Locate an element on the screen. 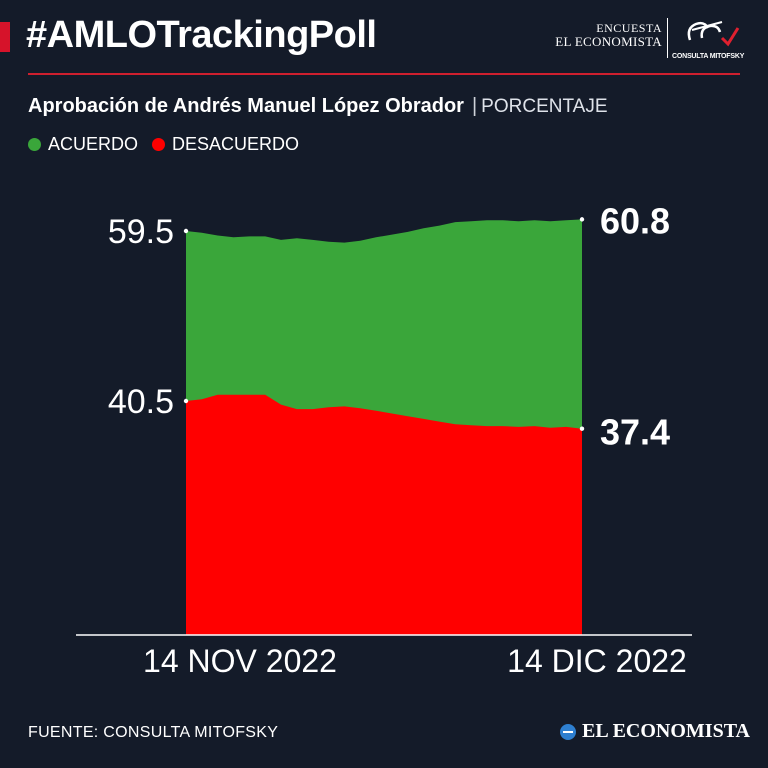 This screenshot has width=768, height=768. brand-block: ENCUESTA EL ECONOMISTA CONSULTA MITOFSKY is located at coordinates (646, 38).